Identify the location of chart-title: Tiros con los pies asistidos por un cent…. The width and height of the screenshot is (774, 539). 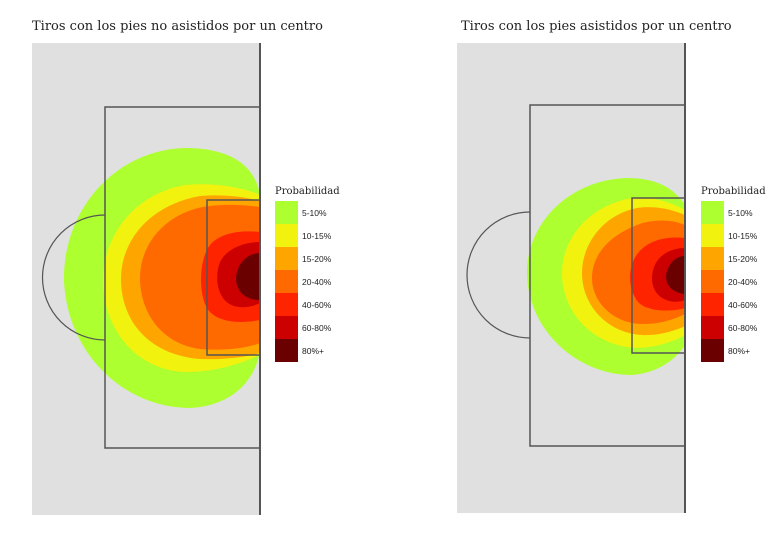
(596, 26).